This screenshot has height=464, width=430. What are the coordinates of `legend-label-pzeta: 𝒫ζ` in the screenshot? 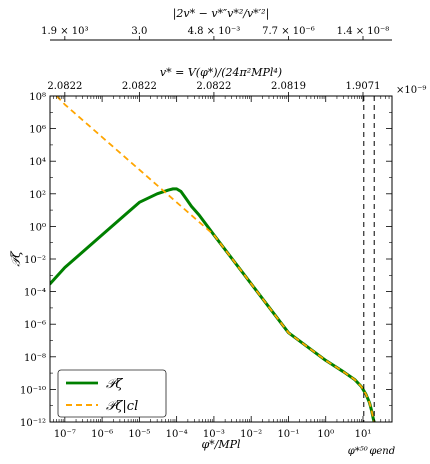 It's located at (114, 384).